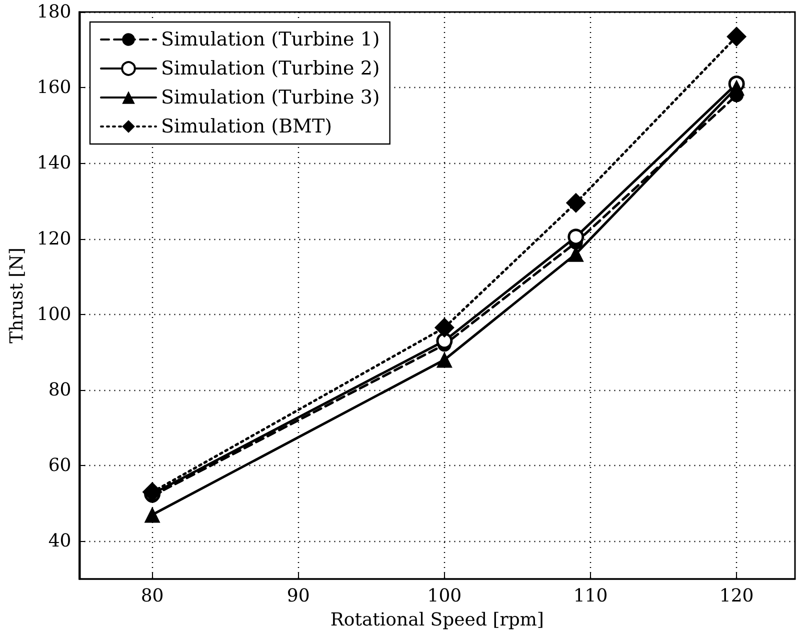 The width and height of the screenshot is (797, 635). What do you see at coordinates (298, 596) in the screenshot?
I see `x-tick-label: 90` at bounding box center [298, 596].